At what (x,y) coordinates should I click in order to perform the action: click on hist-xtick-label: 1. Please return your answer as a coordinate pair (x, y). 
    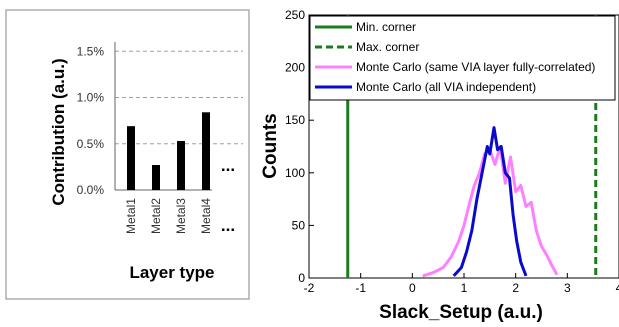
    Looking at the image, I should click on (464, 288).